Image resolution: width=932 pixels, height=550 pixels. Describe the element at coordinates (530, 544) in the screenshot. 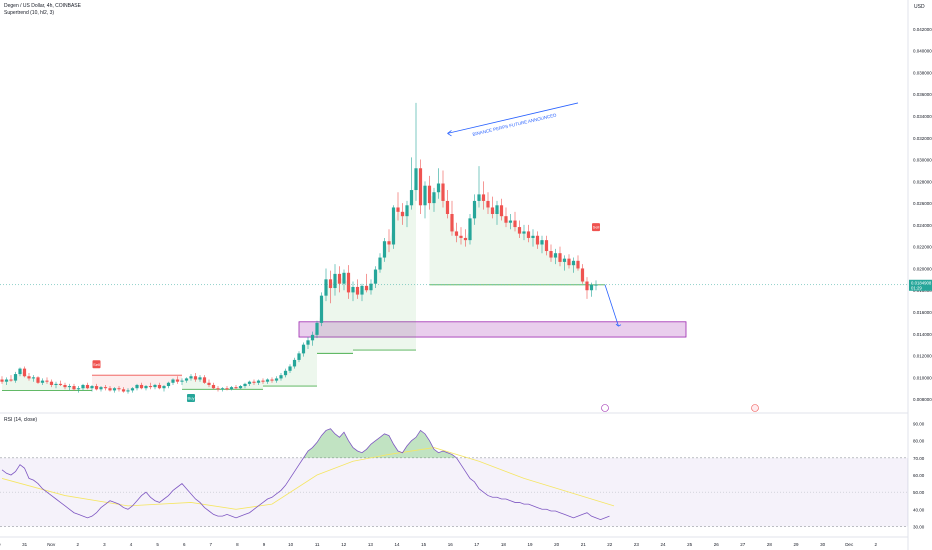

I see `time-tick-label: 19` at that location.